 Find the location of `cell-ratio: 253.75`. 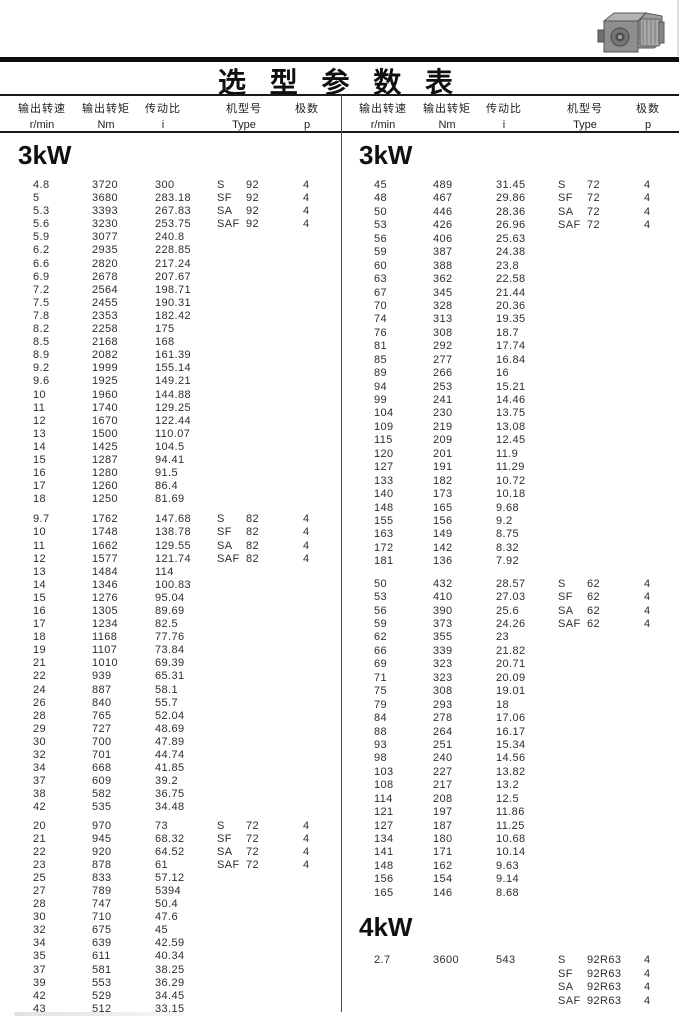

cell-ratio: 253.75 is located at coordinates (173, 224).